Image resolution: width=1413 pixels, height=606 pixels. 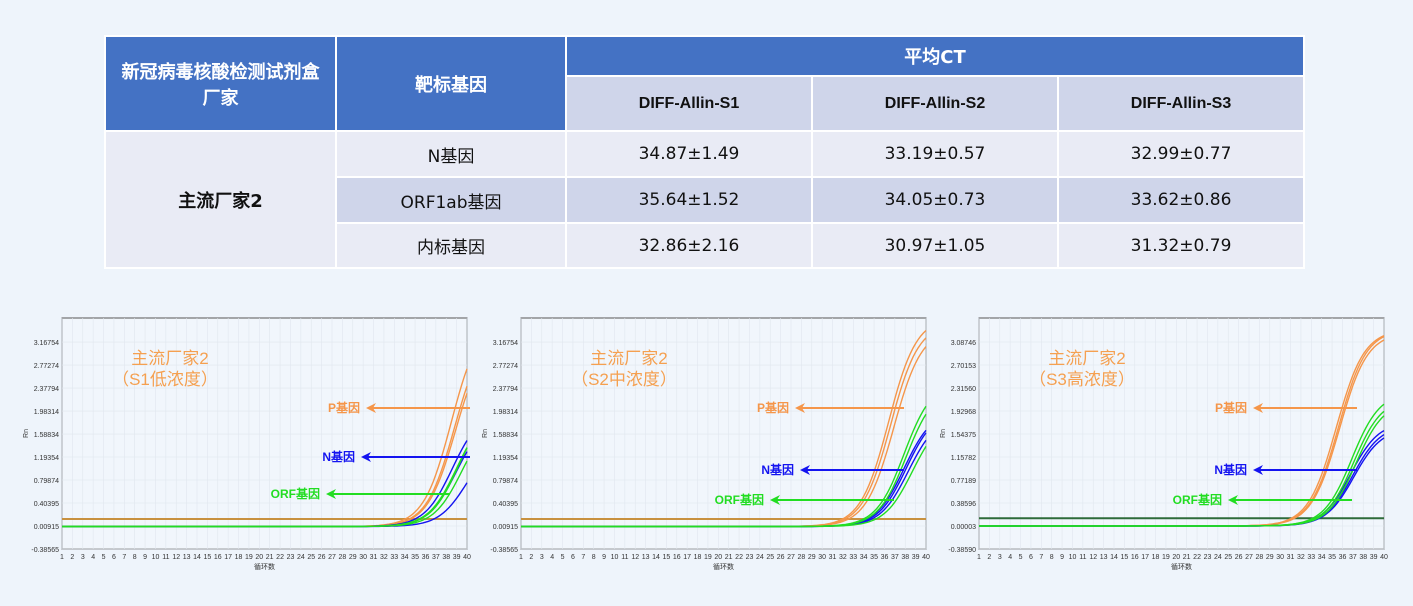 What do you see at coordinates (374, 557) in the screenshot?
I see `x-tick-label: 31` at bounding box center [374, 557].